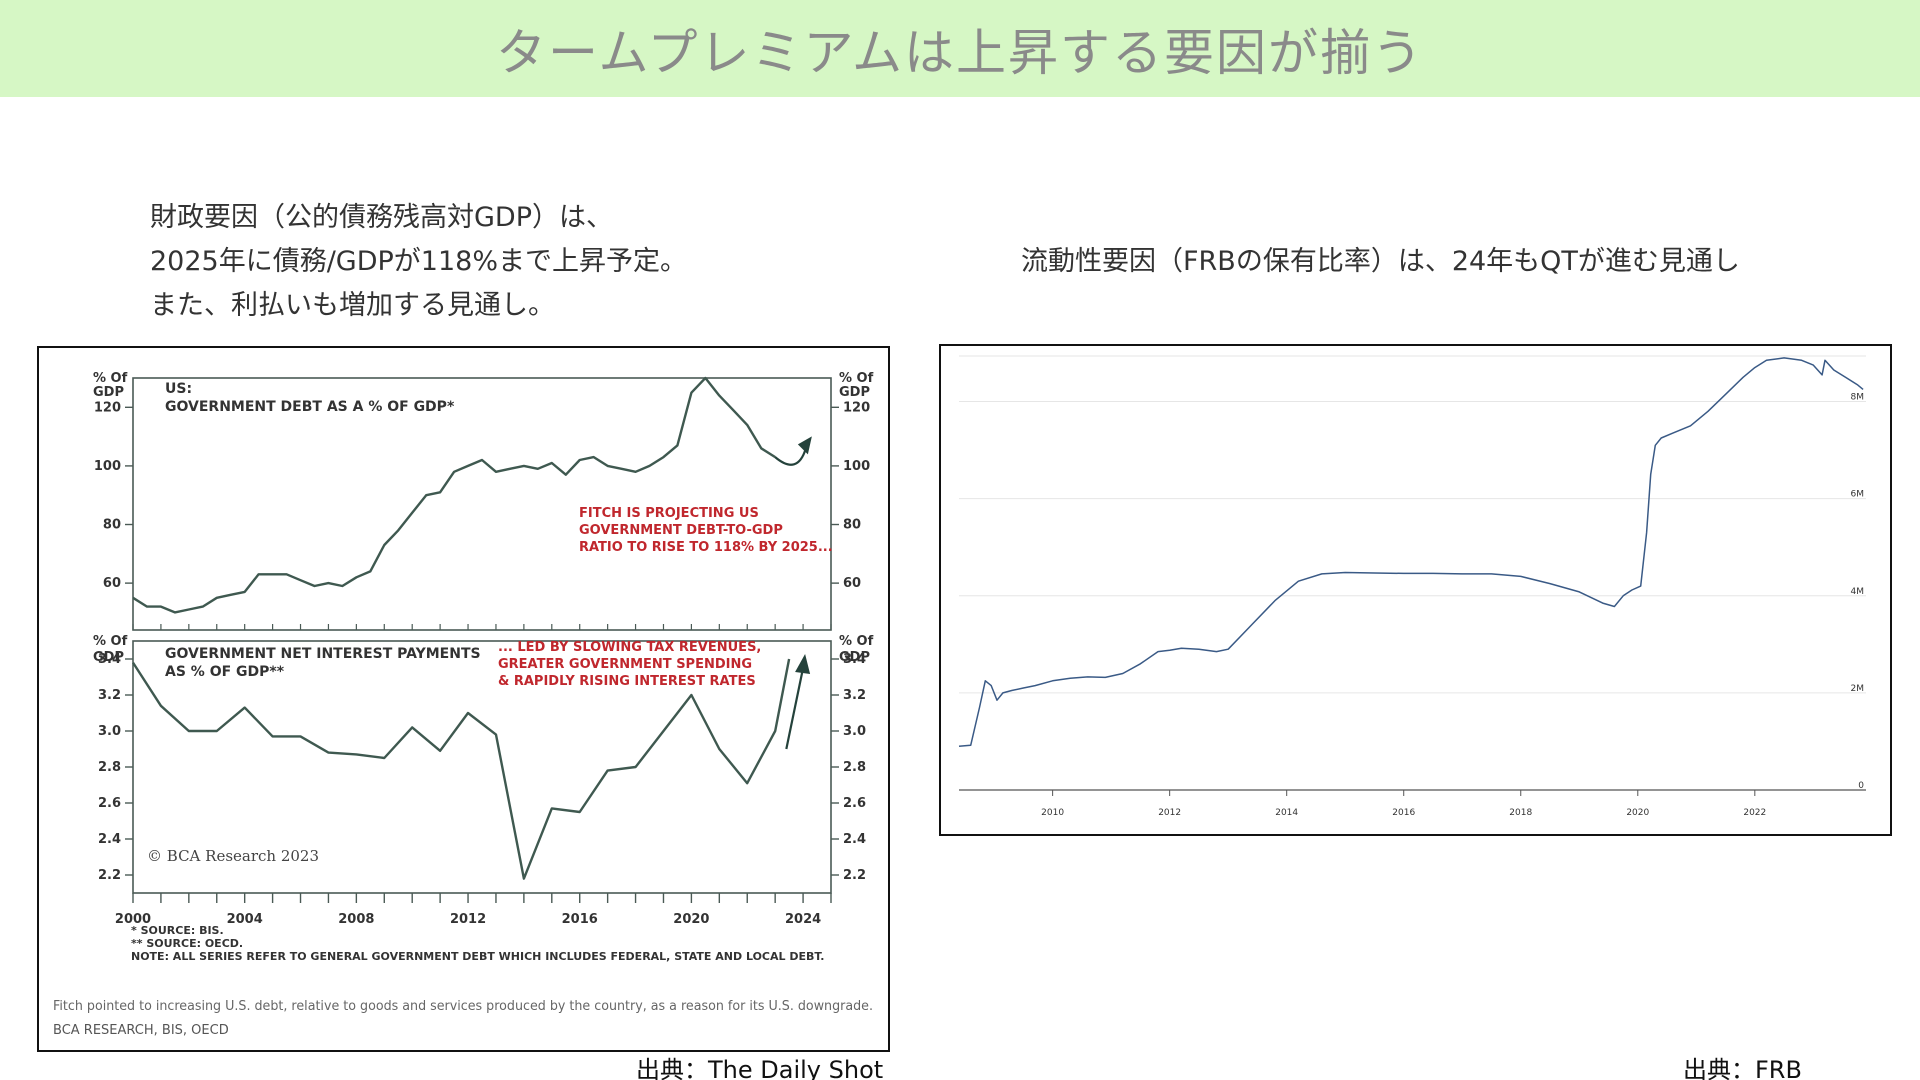 Image resolution: width=1920 pixels, height=1080 pixels. What do you see at coordinates (1052, 813) in the screenshot?
I see `fed-xtick-label: 2010` at bounding box center [1052, 813].